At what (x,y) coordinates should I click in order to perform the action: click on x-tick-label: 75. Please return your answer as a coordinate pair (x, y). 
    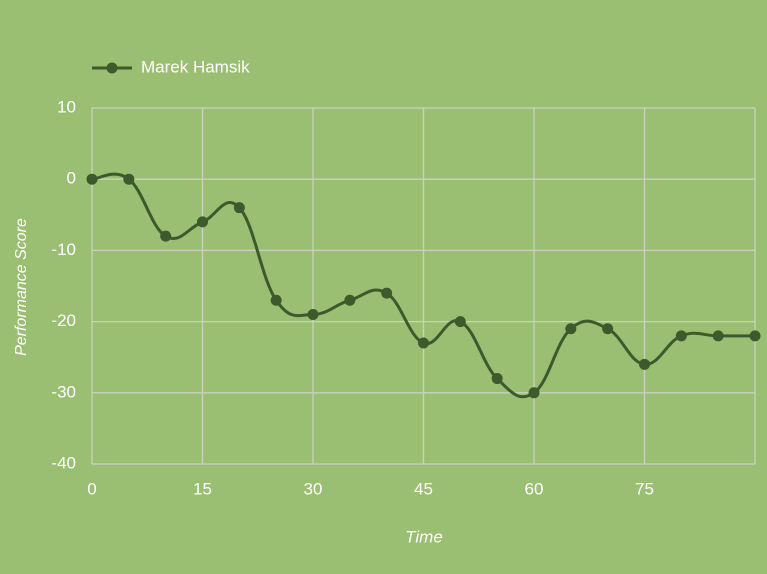
    Looking at the image, I should click on (644, 488).